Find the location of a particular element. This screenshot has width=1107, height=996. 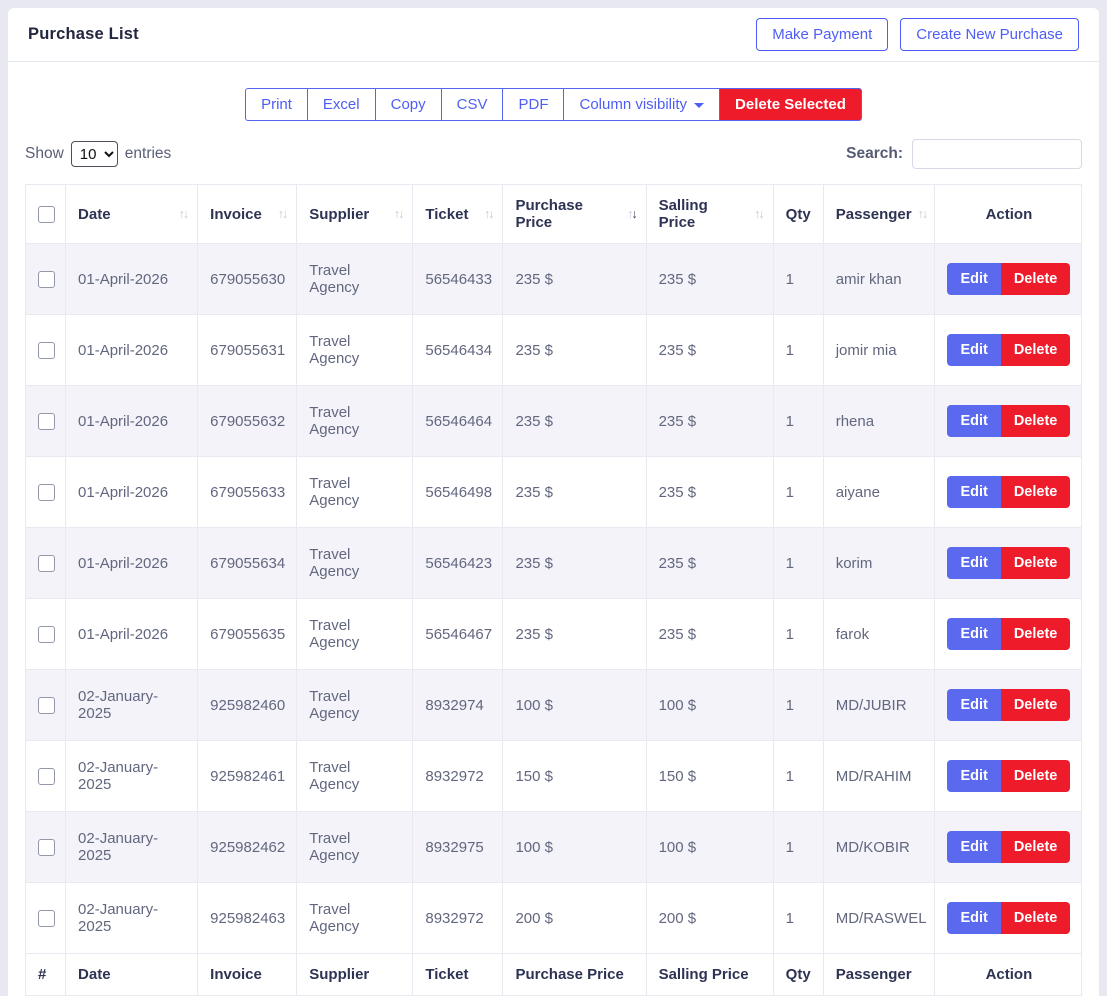

column-label: Date is located at coordinates (94, 214).